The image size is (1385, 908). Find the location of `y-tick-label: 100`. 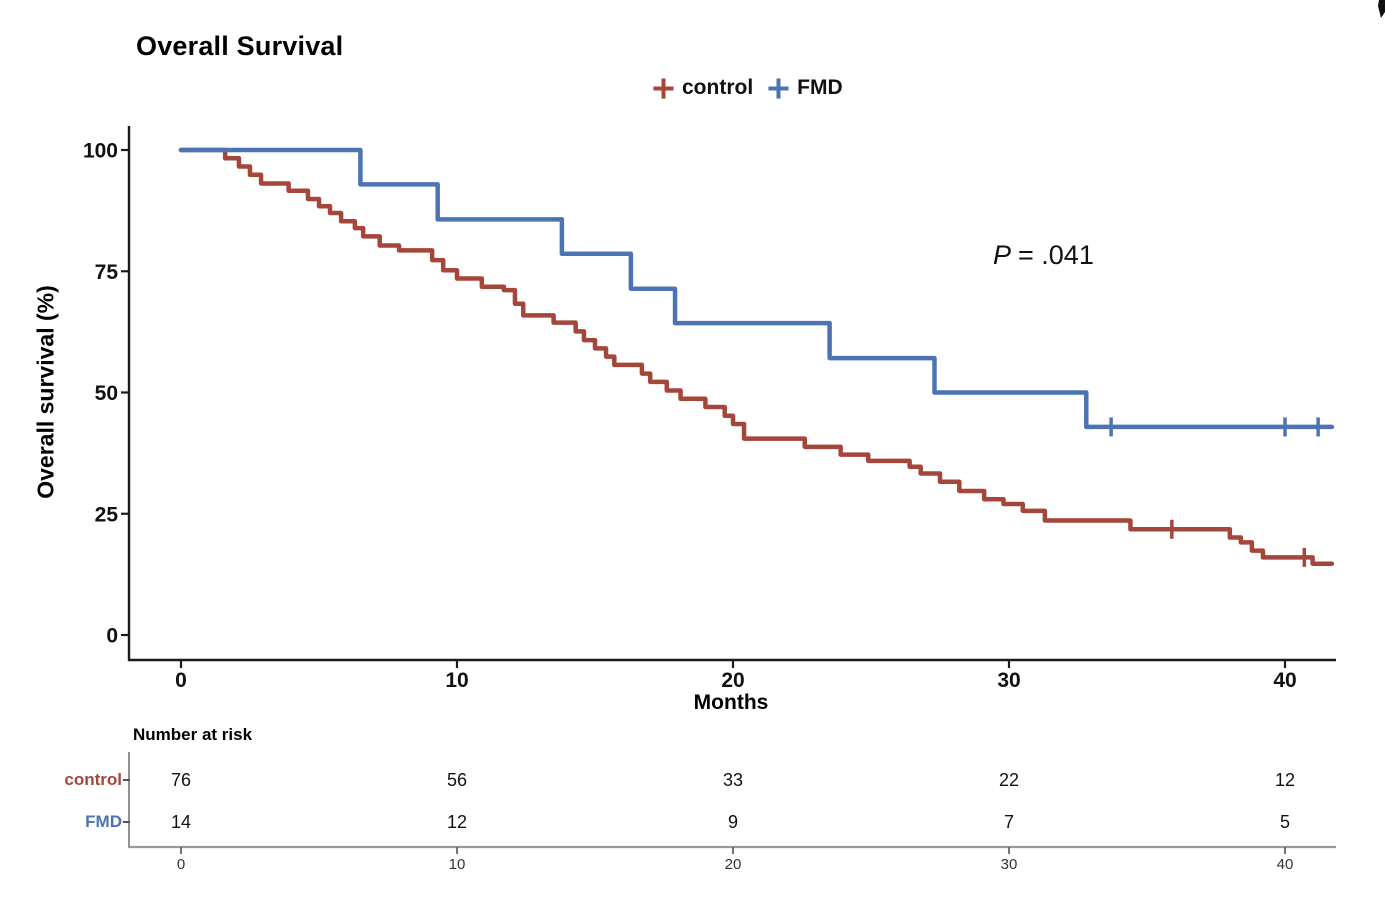

y-tick-label: 100 is located at coordinates (100, 151).